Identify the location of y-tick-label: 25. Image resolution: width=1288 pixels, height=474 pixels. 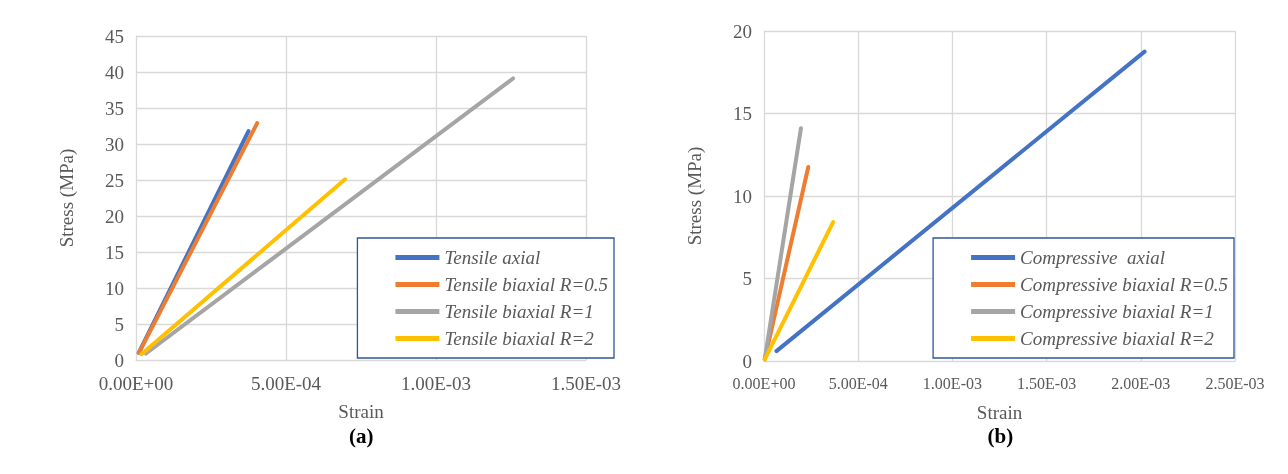
(114, 180).